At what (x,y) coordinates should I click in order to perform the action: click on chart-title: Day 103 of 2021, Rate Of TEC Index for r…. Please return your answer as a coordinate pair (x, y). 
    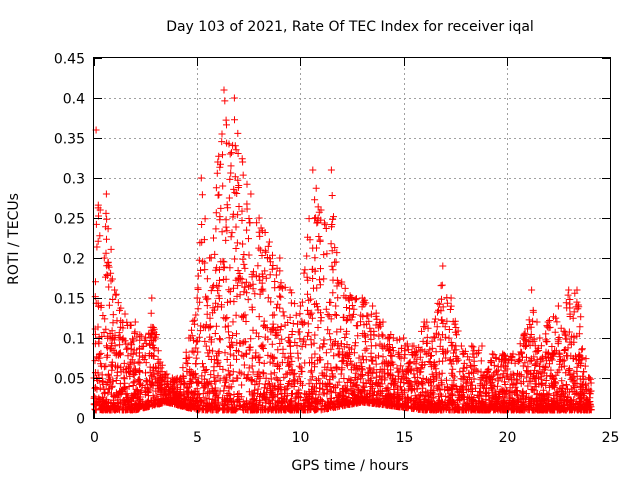
    Looking at the image, I should click on (350, 27).